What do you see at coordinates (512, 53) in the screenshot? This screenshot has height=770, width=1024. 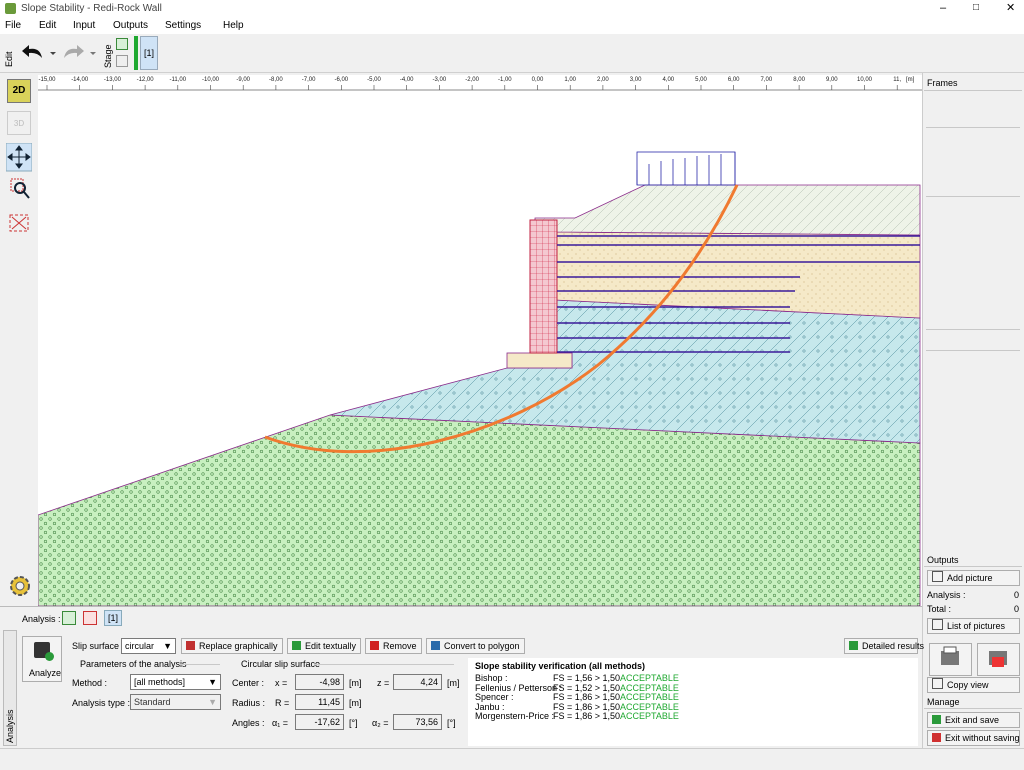 I see `toolbar: Edit Stage [1]` at bounding box center [512, 53].